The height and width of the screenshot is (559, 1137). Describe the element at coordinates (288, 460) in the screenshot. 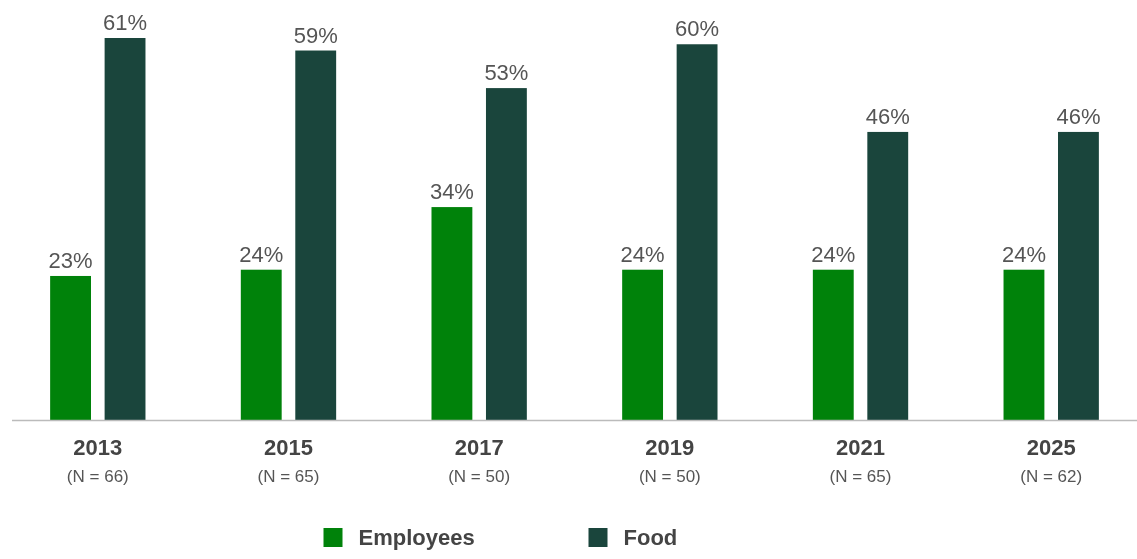

I see `x-tick-label: 2015 (N = 65)` at that location.